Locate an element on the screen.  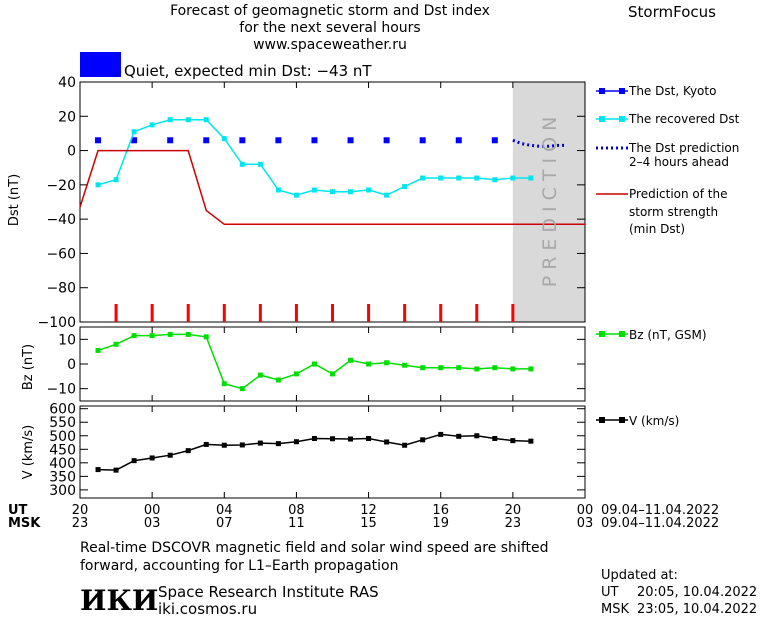
ut-row-label: UT is located at coordinates (18, 510).